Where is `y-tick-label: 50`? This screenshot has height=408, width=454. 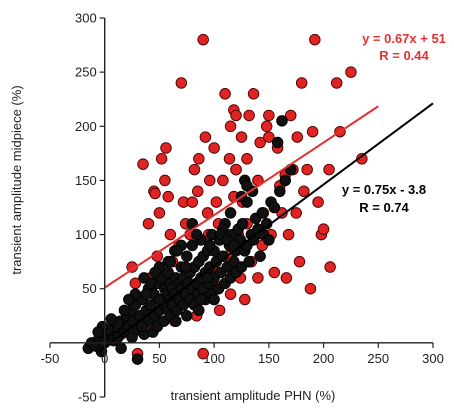 y-tick-label: 50 is located at coordinates (89, 288).